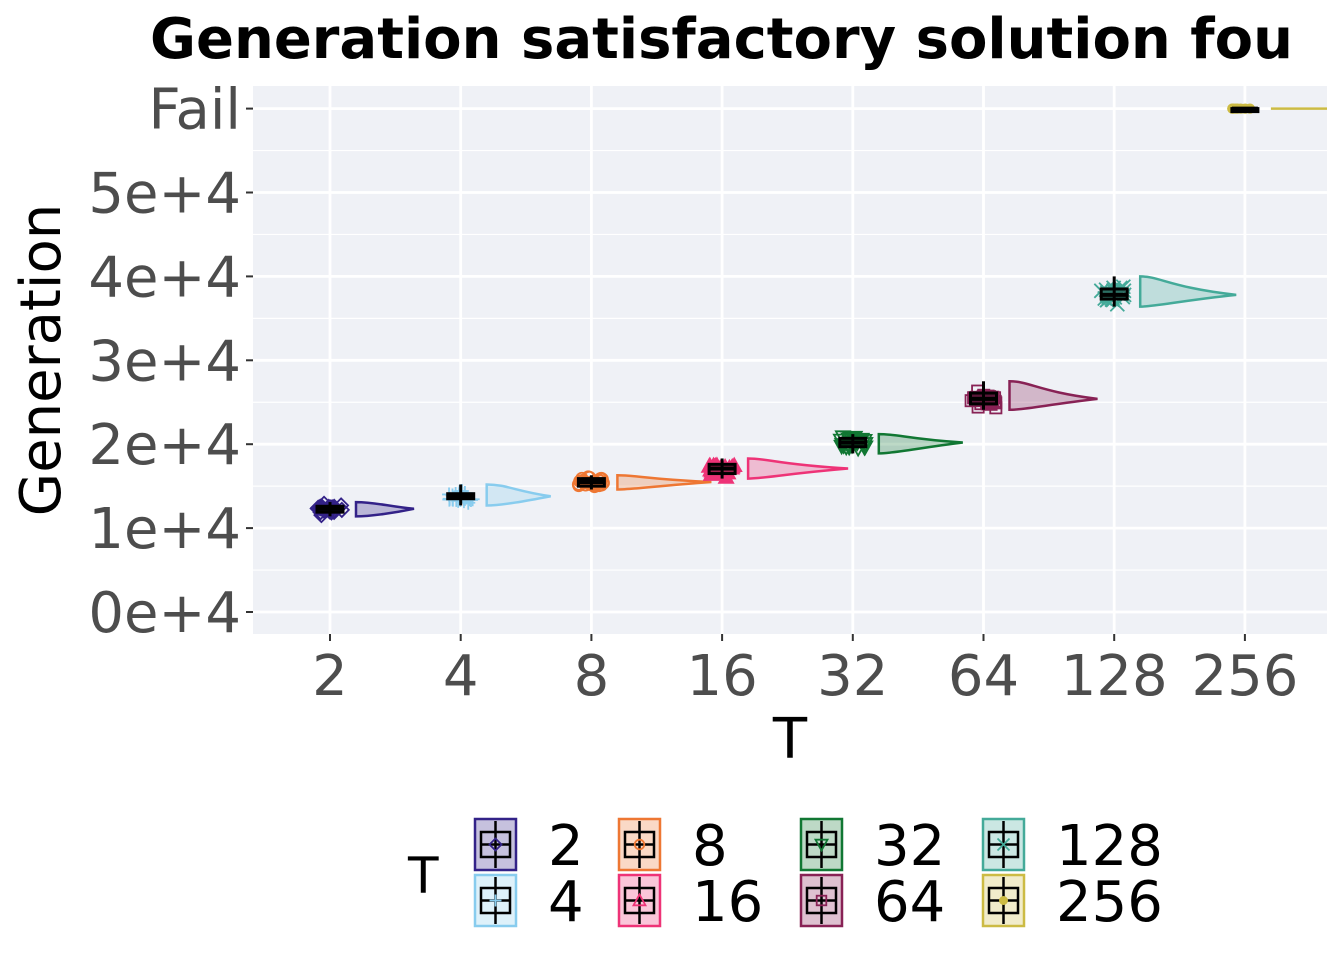  I want to click on legend-label: 256, so click(1109, 902).